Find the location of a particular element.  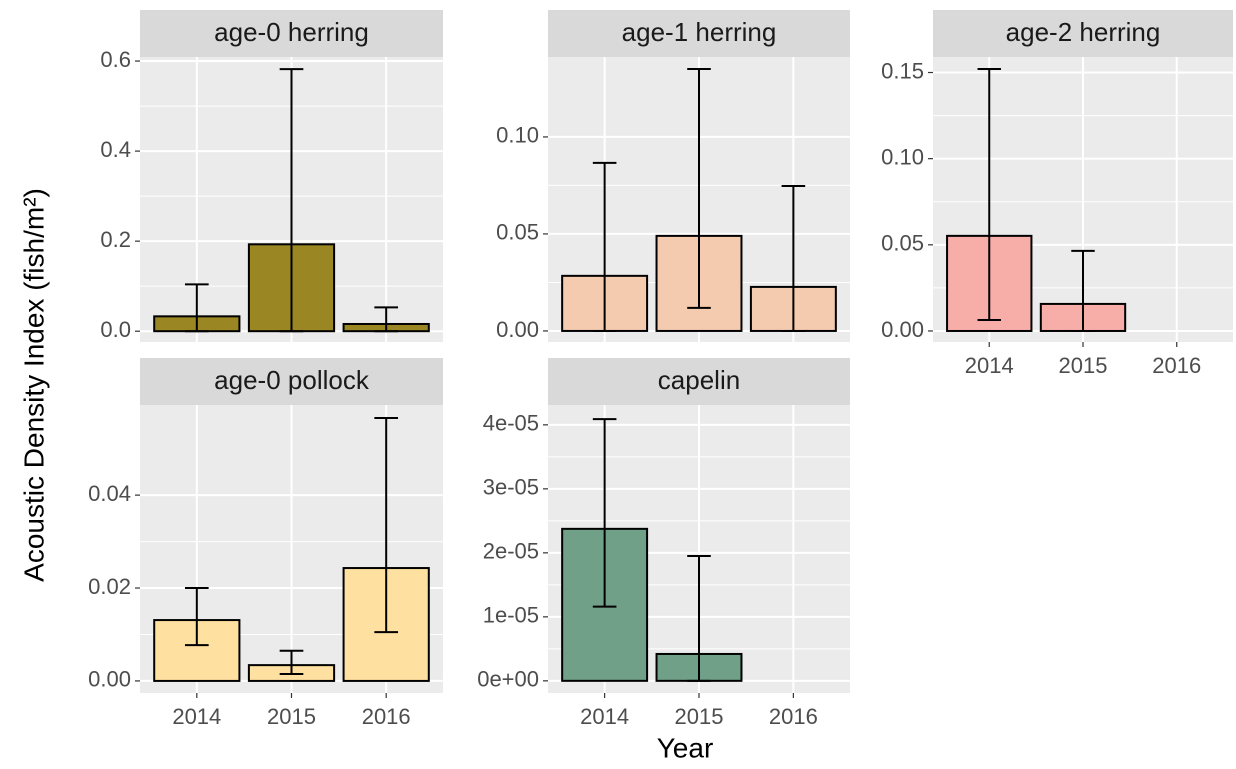

strip-label: capelin is located at coordinates (699, 380).